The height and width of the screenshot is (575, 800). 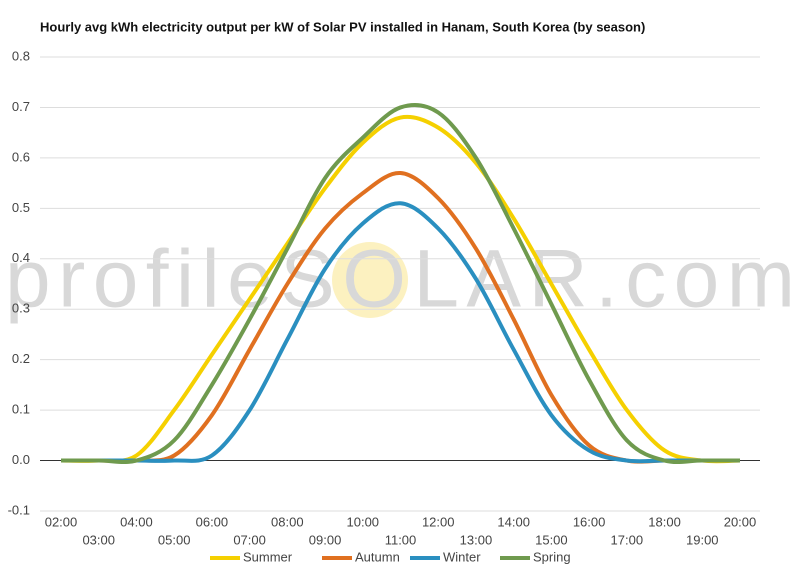 What do you see at coordinates (268, 556) in the screenshot?
I see `legend-label: Summer` at bounding box center [268, 556].